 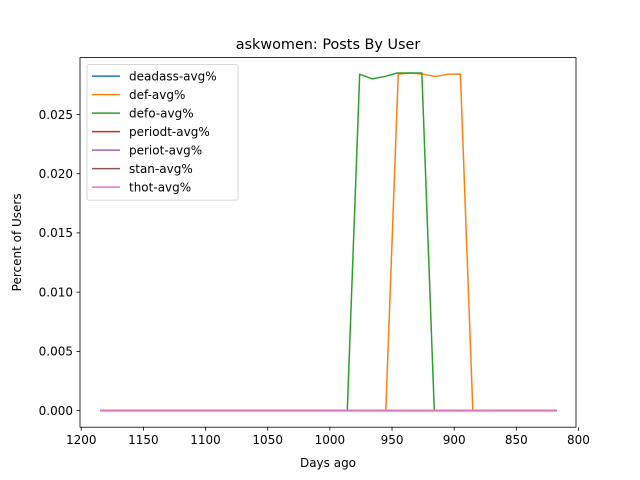 I want to click on x-tick-label: 1100, so click(x=205, y=440).